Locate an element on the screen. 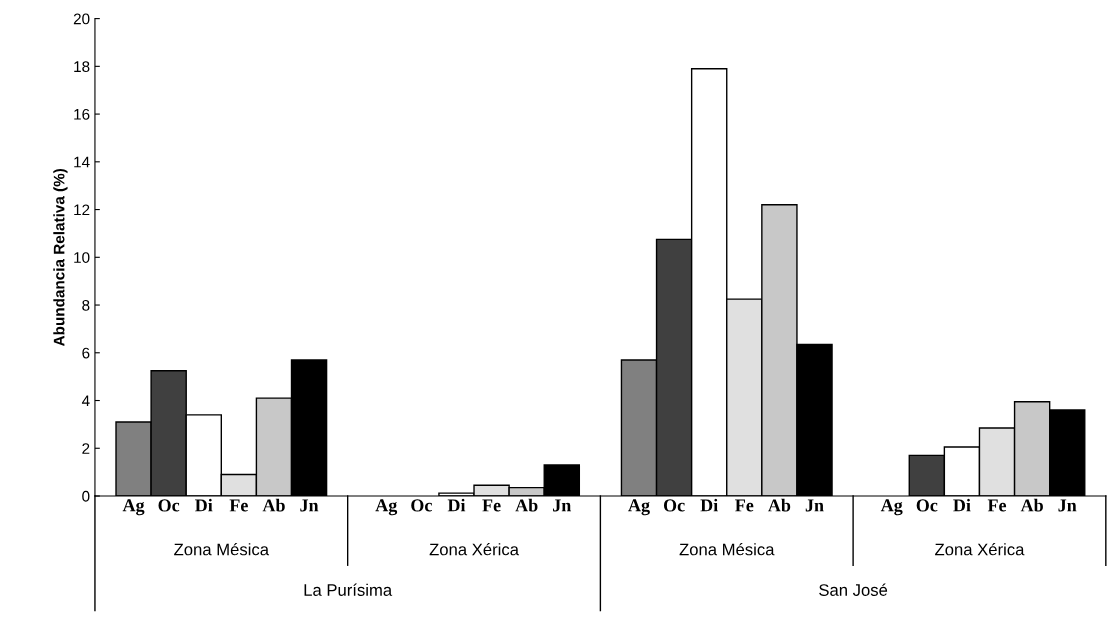 This screenshot has height=620, width=1117. y-axis-title: Abundancia Relativa (%) is located at coordinates (60, 257).